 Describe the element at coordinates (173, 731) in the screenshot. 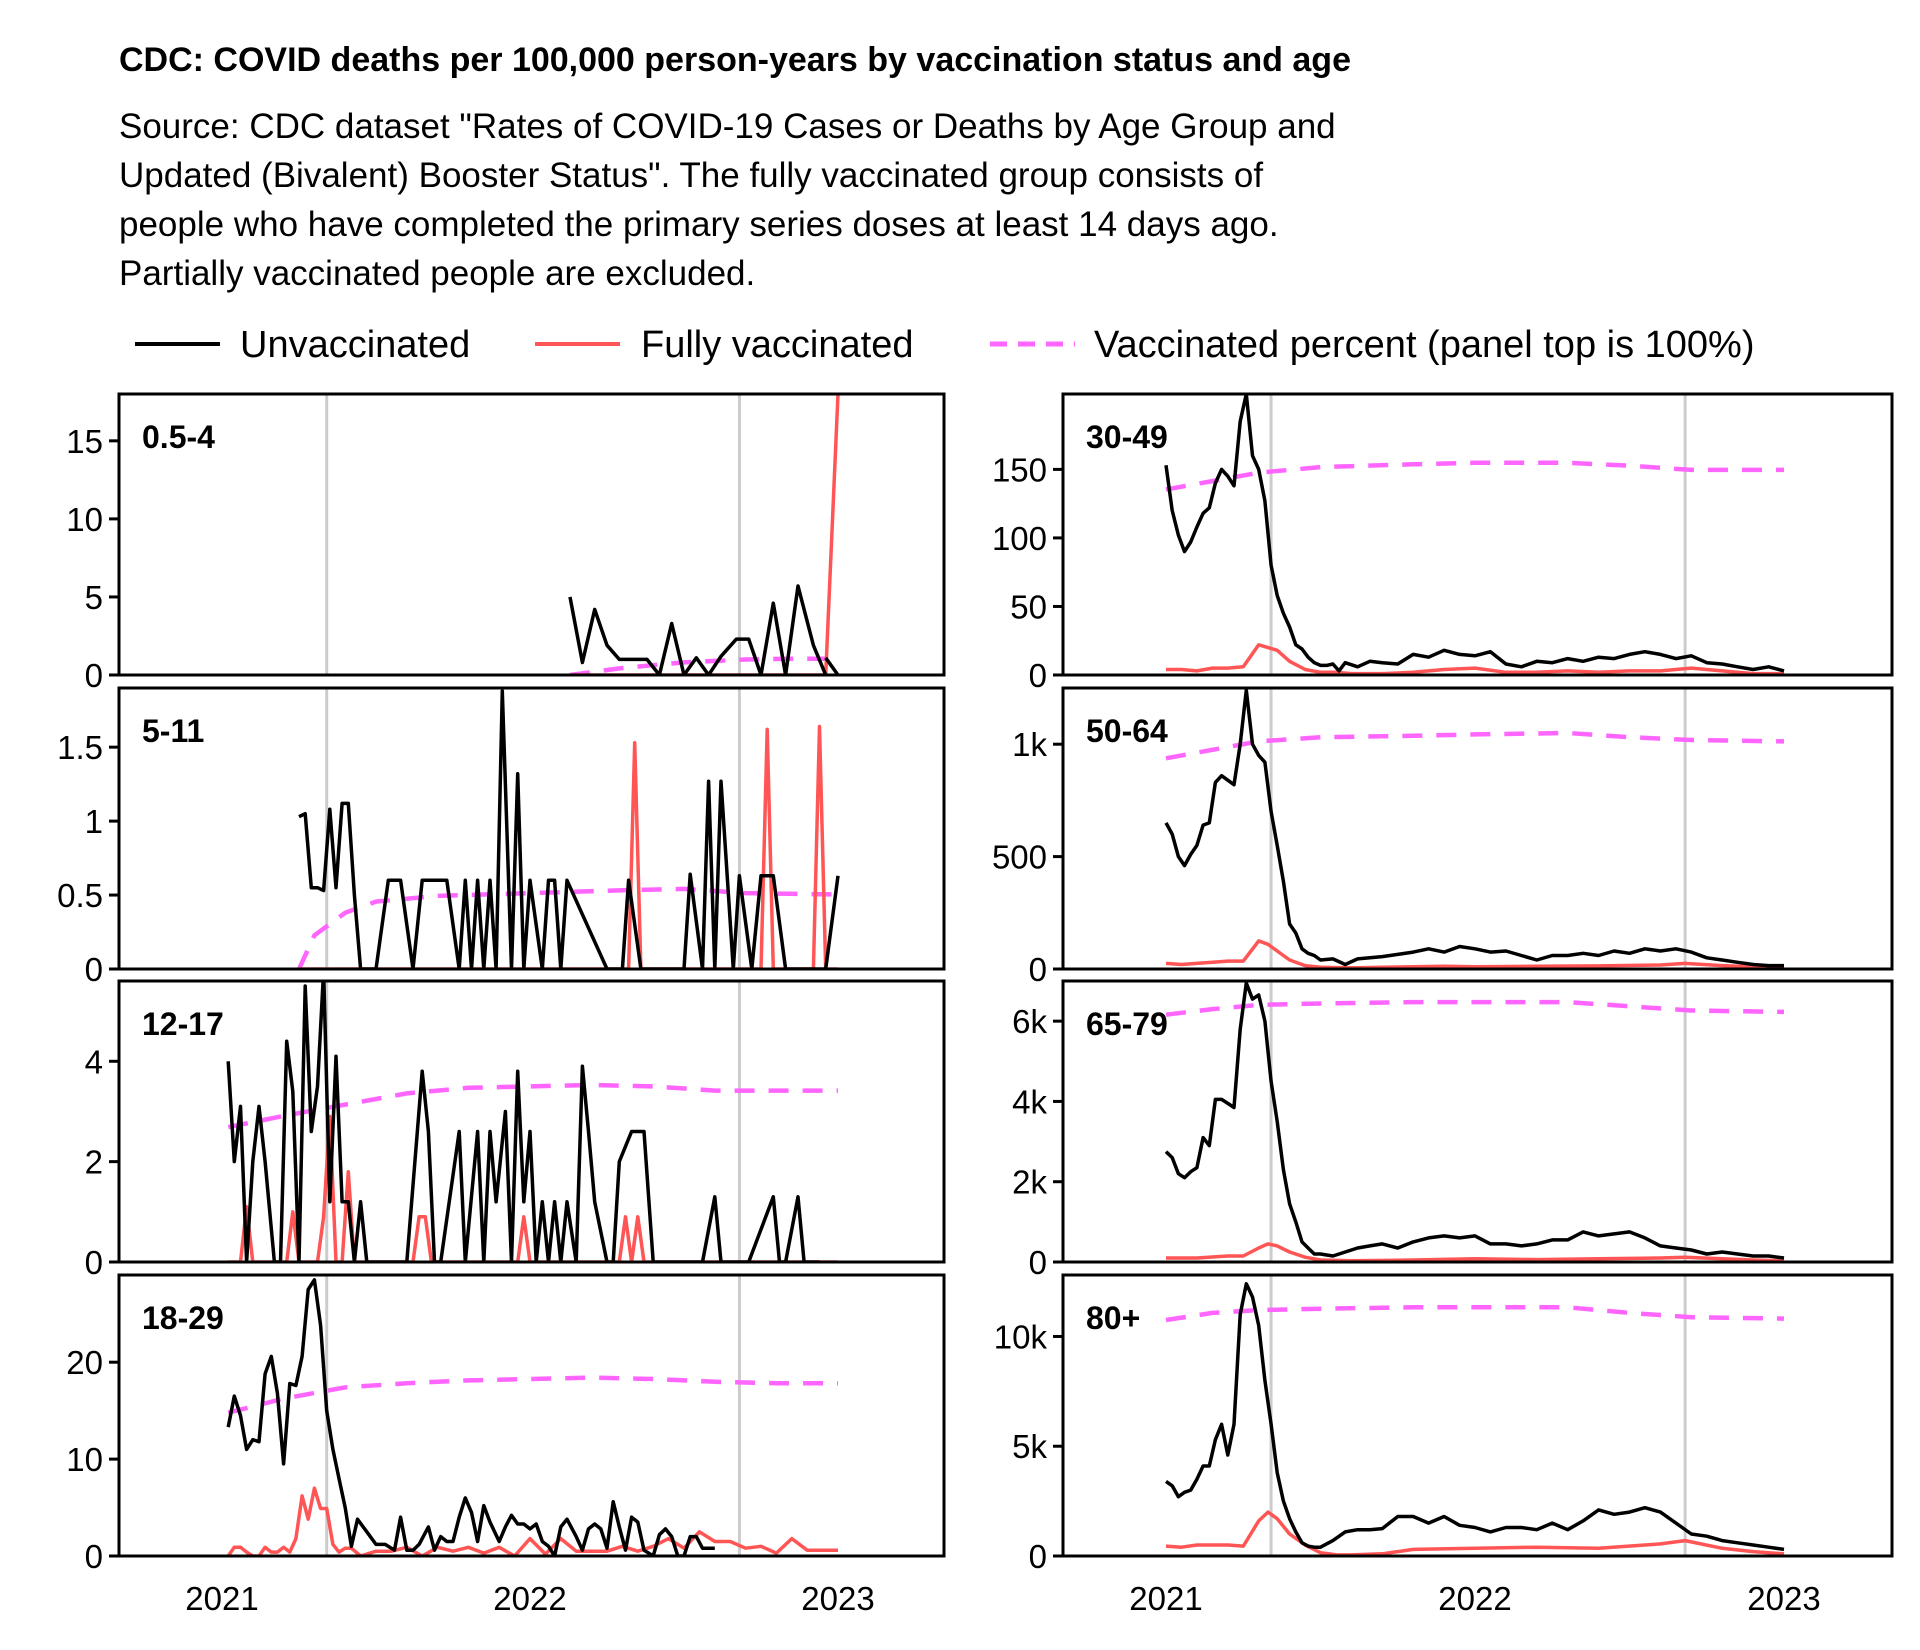

I see `panel-label: 5-11` at that location.